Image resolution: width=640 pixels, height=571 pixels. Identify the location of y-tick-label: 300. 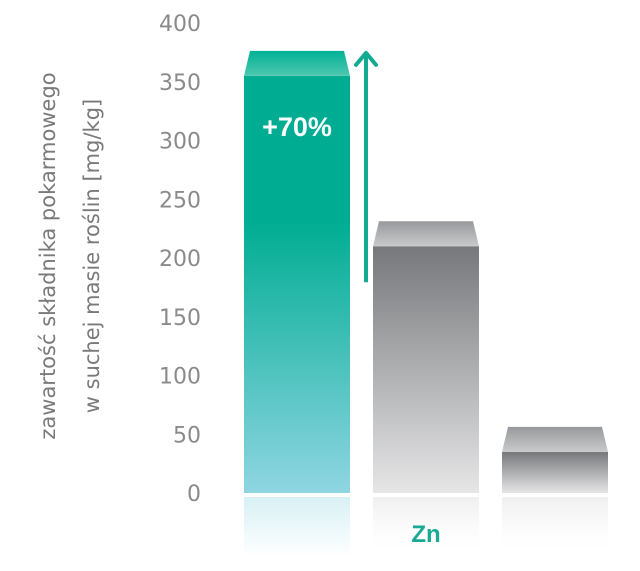
(180, 142).